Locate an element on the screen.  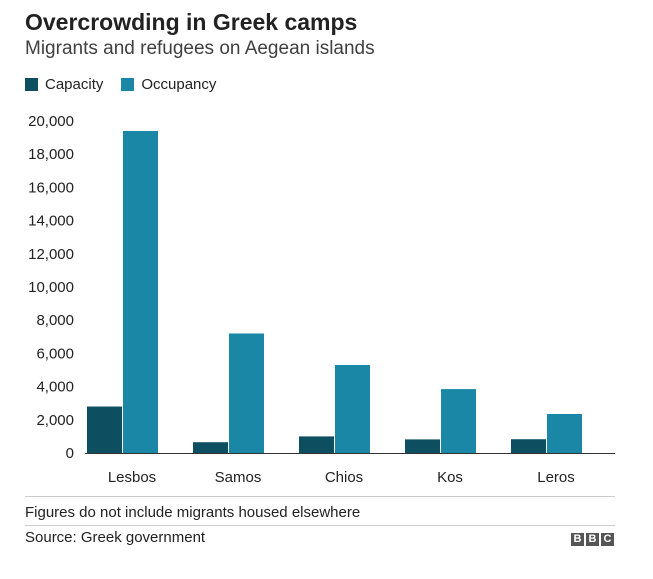
y-tick-label: 14,000 is located at coordinates (51, 221).